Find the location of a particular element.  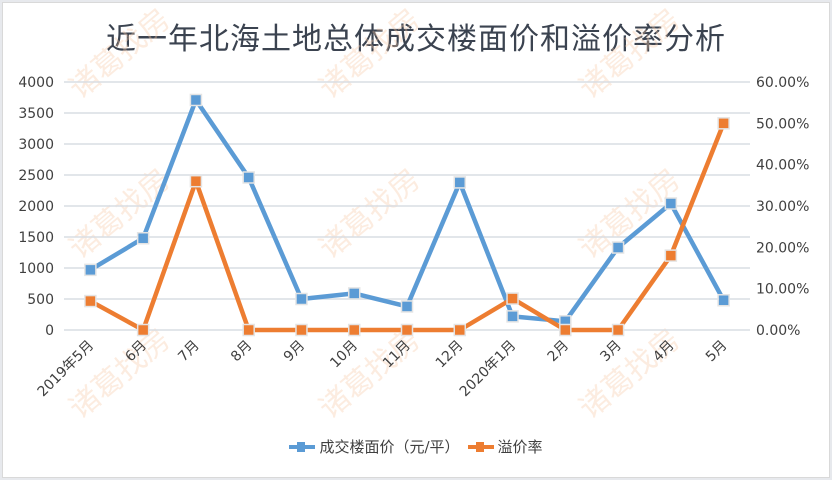

x-axis-label: 2020年1月 is located at coordinates (488, 369).